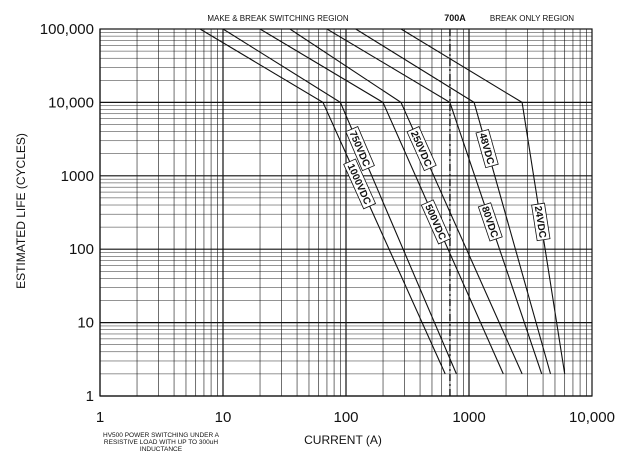  What do you see at coordinates (592, 417) in the screenshot?
I see `x-tick-label: 10,000` at bounding box center [592, 417].